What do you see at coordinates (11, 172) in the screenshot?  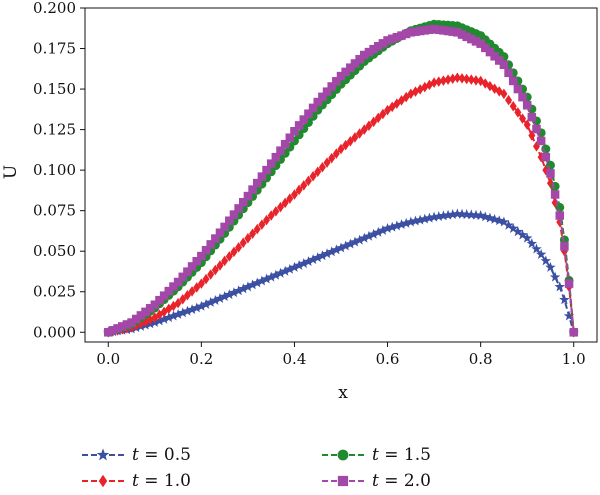 I see `y-axis-label: U` at bounding box center [11, 172].